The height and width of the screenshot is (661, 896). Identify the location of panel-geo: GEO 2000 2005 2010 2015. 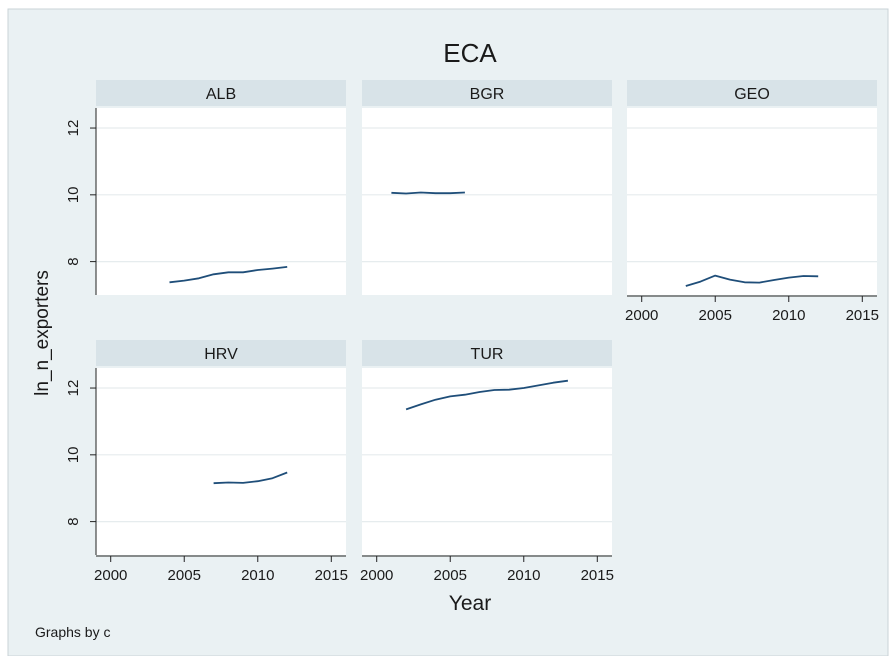
(752, 202).